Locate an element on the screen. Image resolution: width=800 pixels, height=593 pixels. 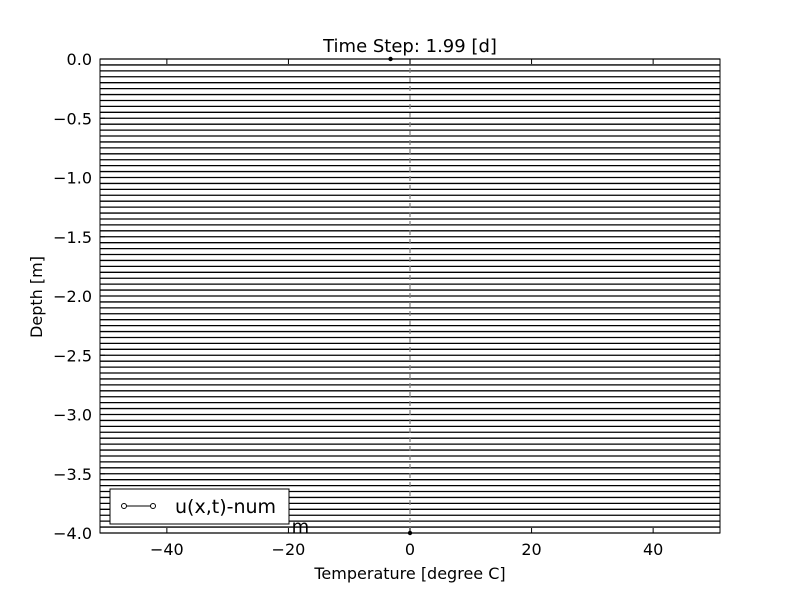
x-tick-label: −40 is located at coordinates (167, 549).